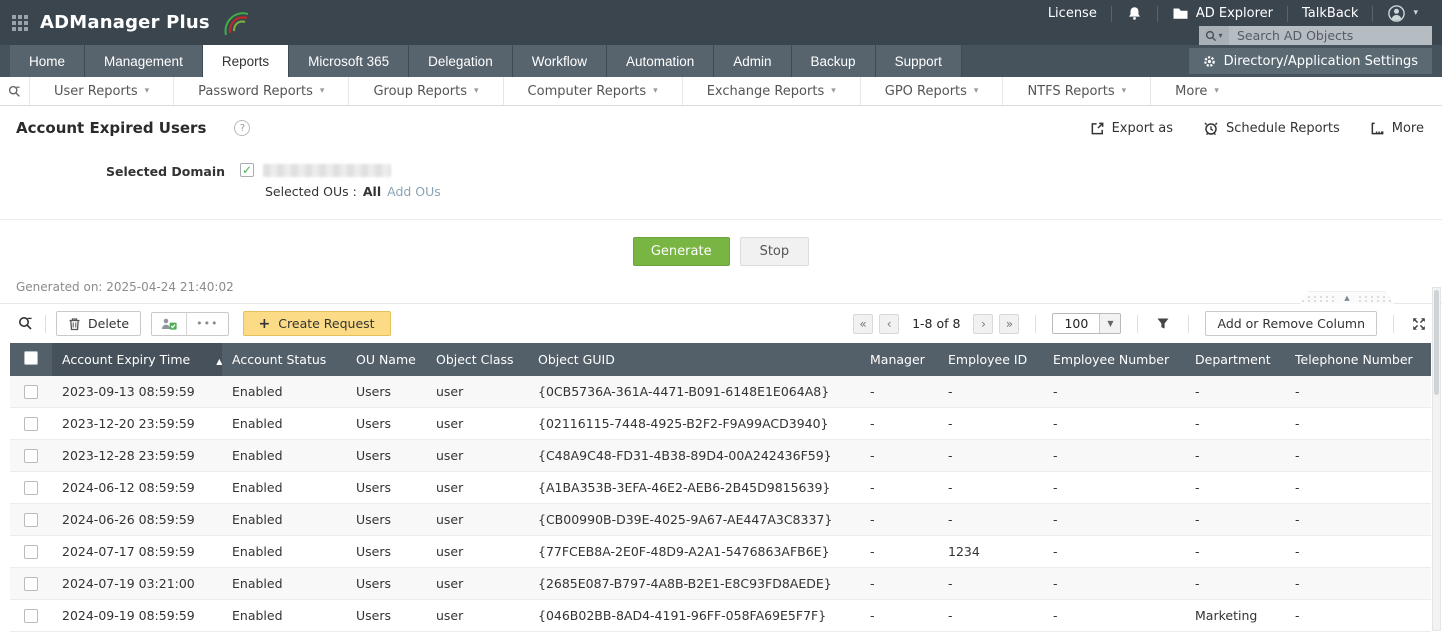 This screenshot has width=1442, height=635. What do you see at coordinates (125, 287) in the screenshot?
I see `generated-on-text: Generated on: 2025-04-24 21:40:02` at bounding box center [125, 287].